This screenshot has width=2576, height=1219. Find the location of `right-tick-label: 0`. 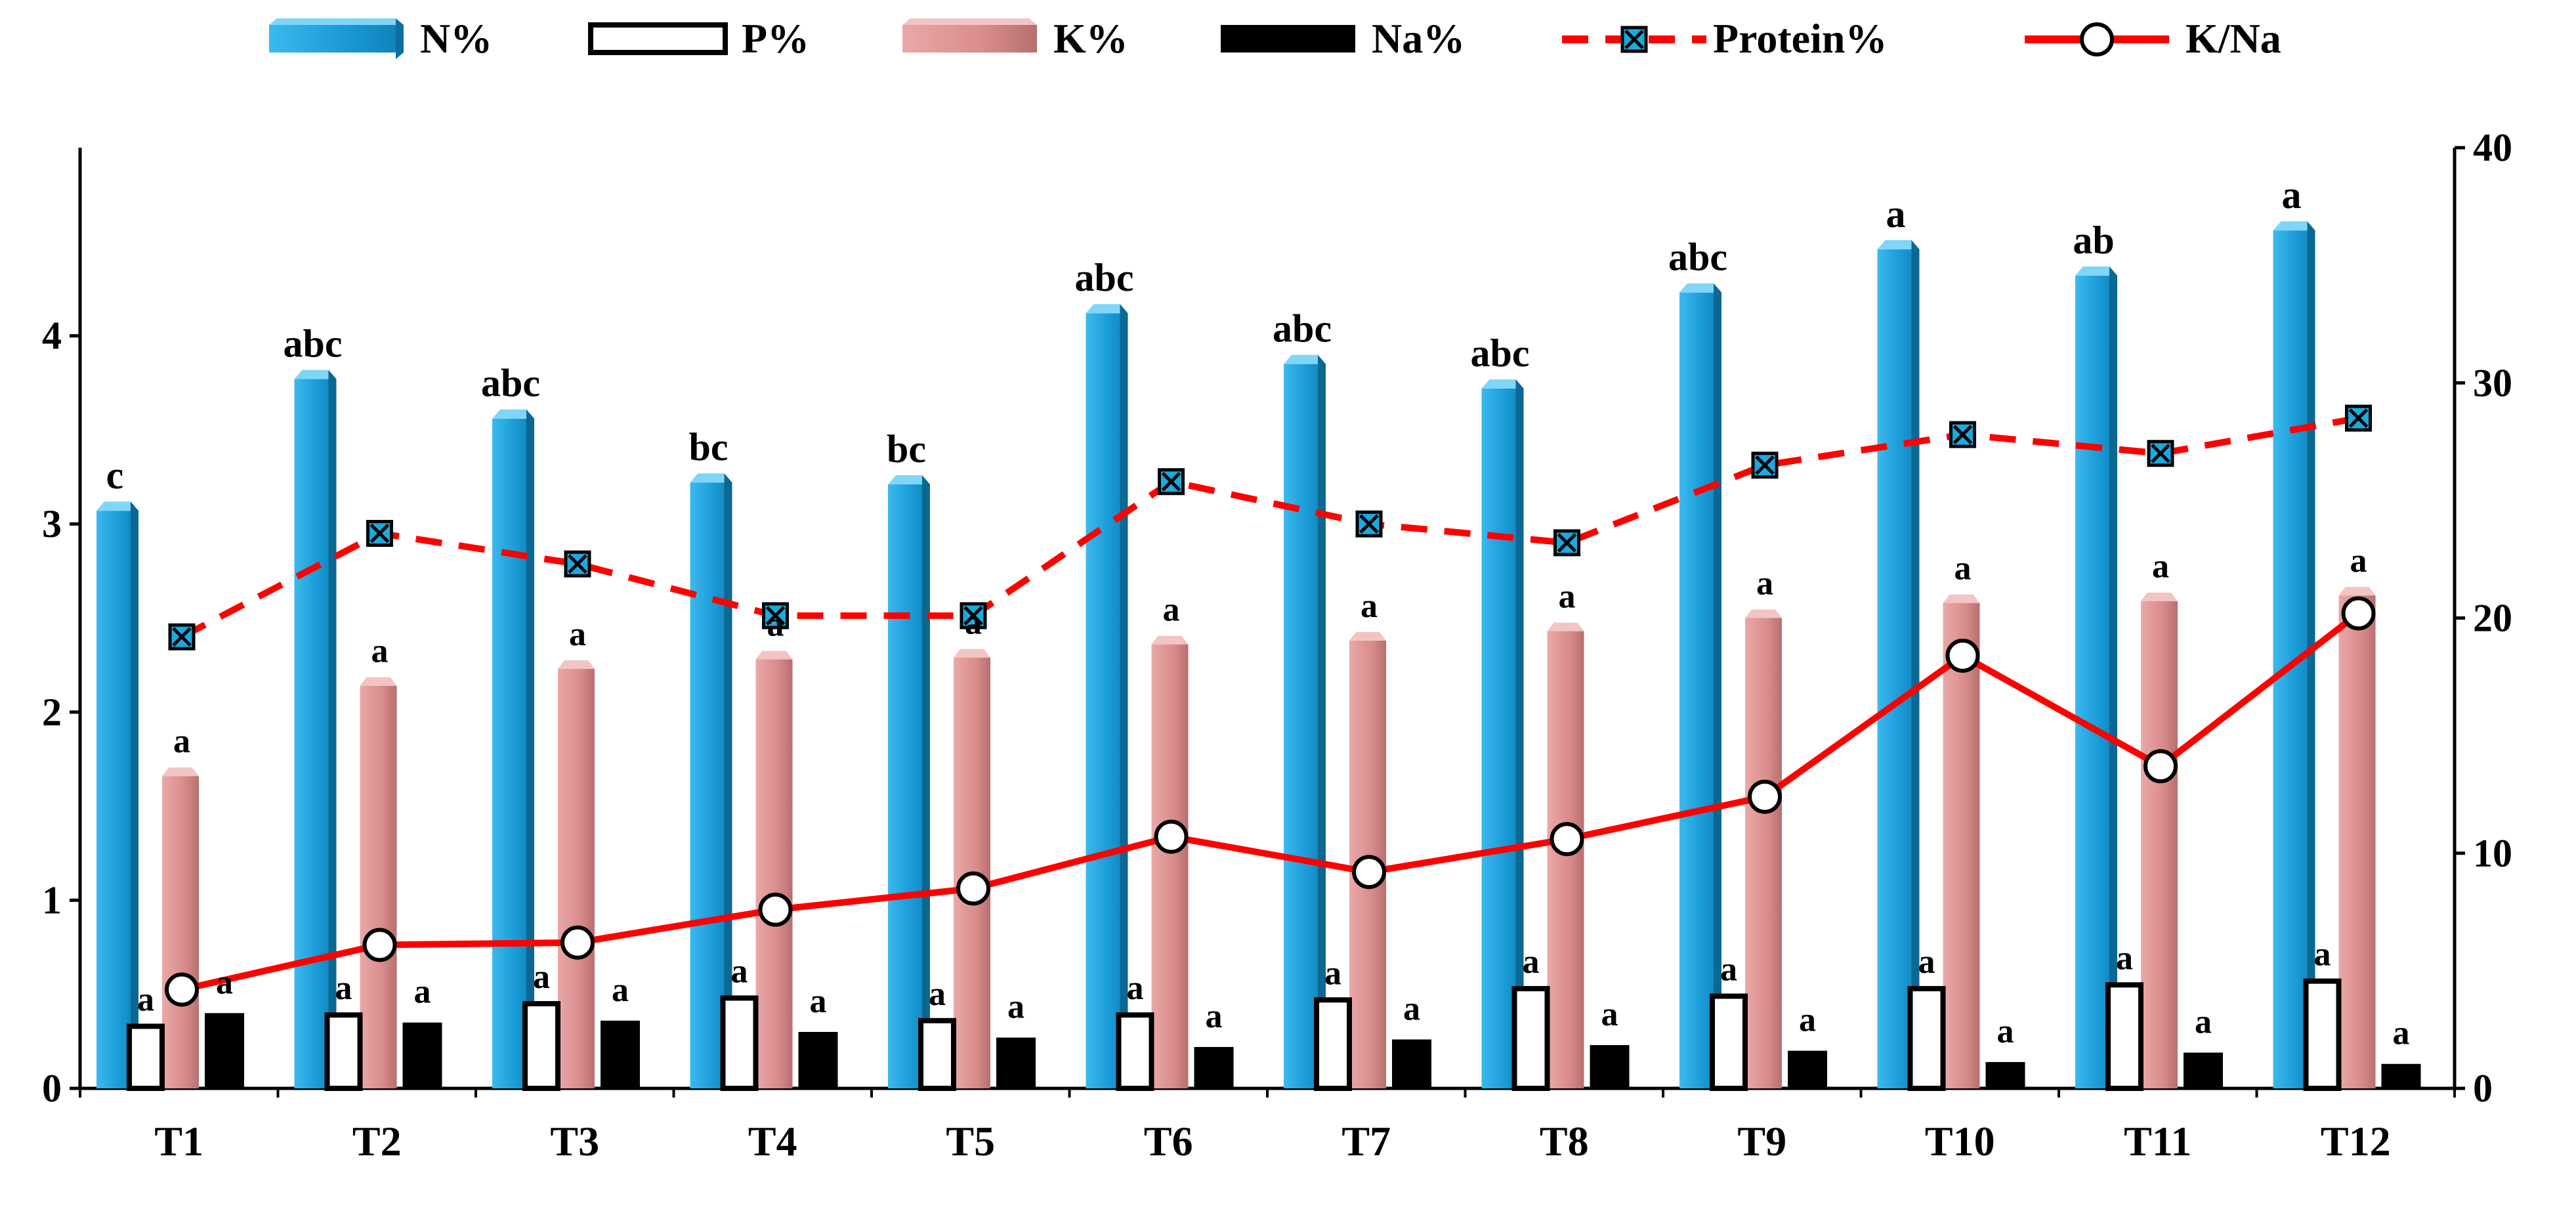

right-tick-label: 0 is located at coordinates (2483, 1088).